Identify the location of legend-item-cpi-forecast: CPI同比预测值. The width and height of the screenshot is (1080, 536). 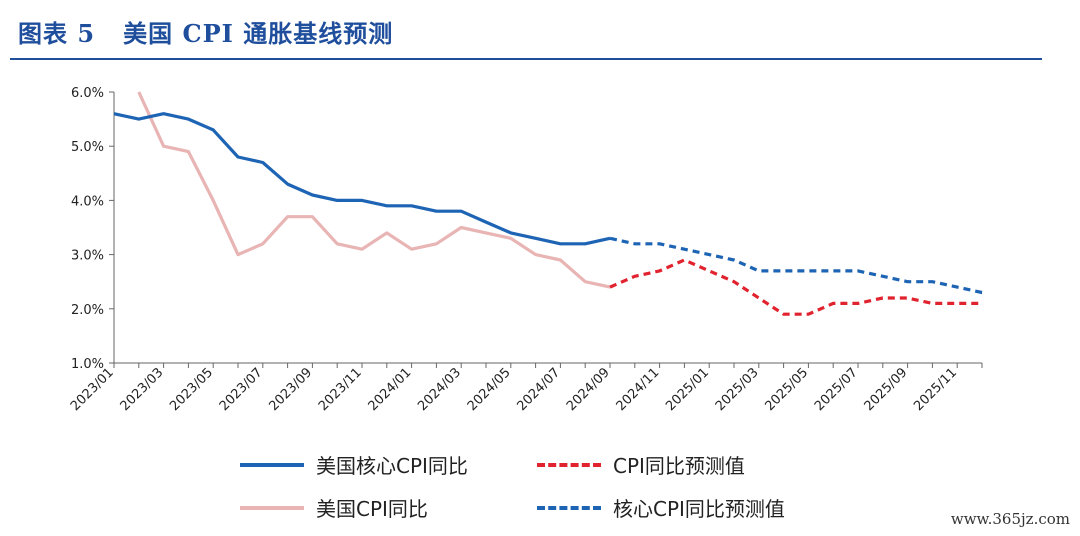
(641, 464).